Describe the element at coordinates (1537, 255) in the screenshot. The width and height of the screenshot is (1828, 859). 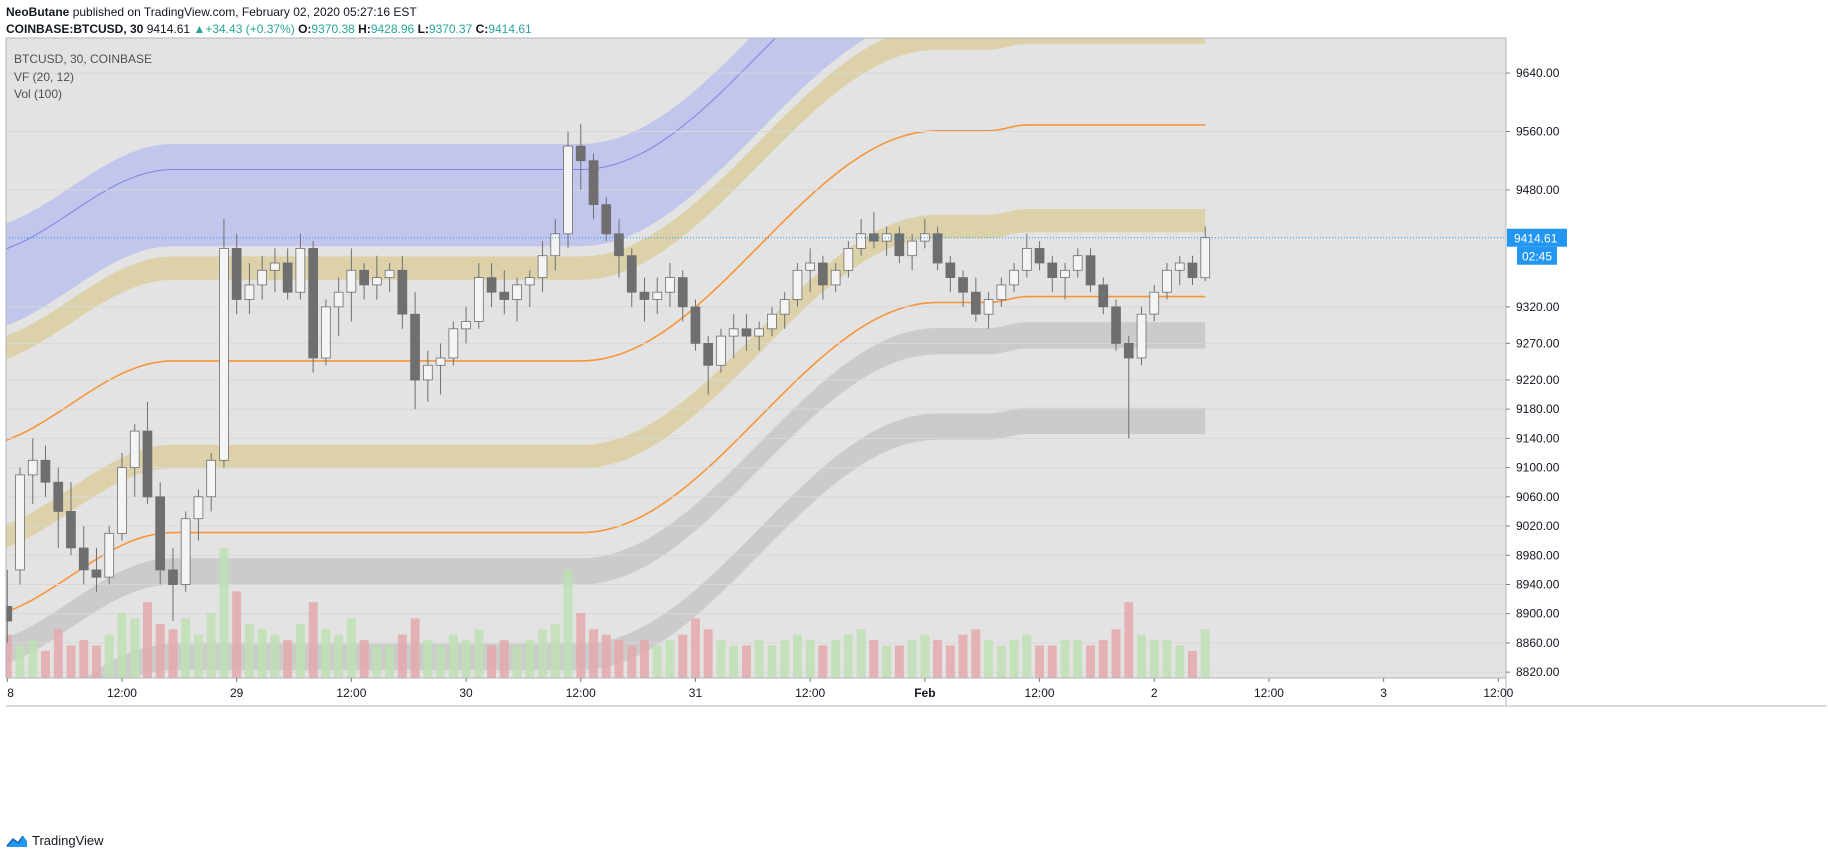
I see `countdown-bg` at that location.